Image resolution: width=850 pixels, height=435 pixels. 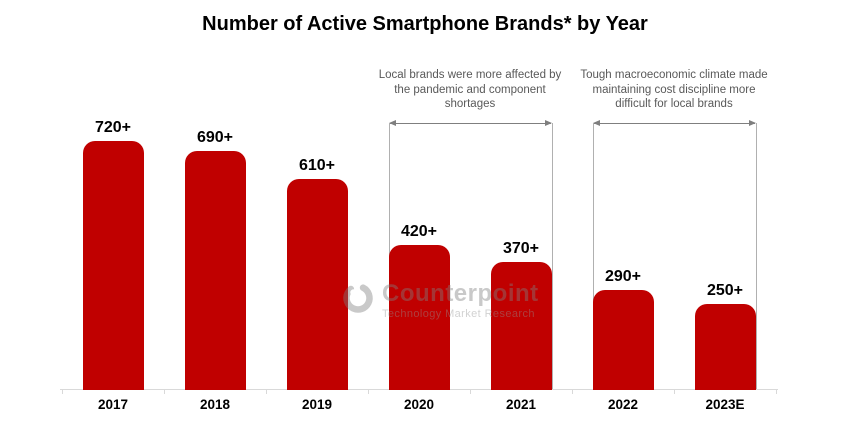 What do you see at coordinates (215, 137) in the screenshot?
I see `bar-value-label: 690+` at bounding box center [215, 137].